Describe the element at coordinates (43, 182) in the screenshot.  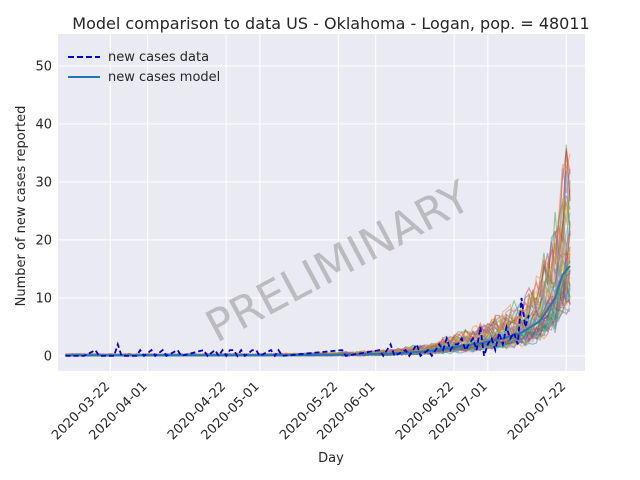
I see `y-tick-label: 30` at that location.